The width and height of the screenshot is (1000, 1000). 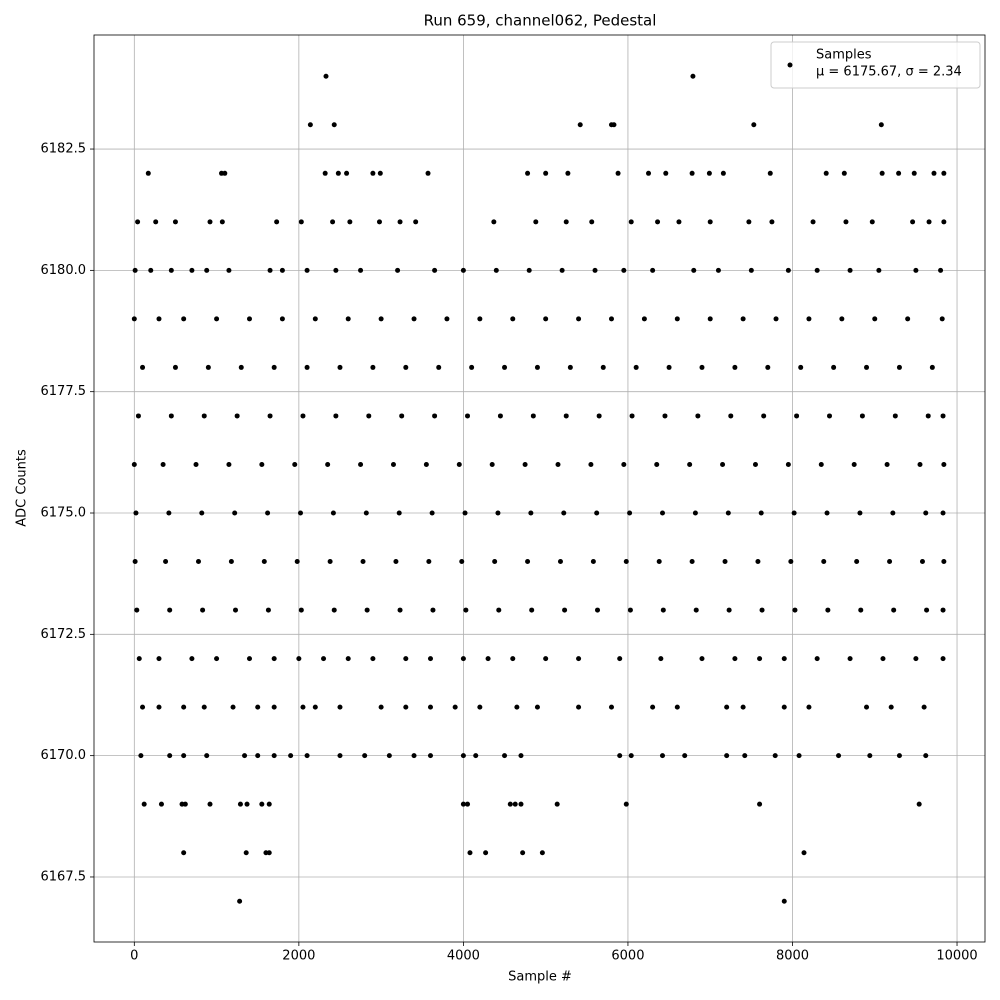 I want to click on x-tick-label: 4000, so click(x=463, y=956).